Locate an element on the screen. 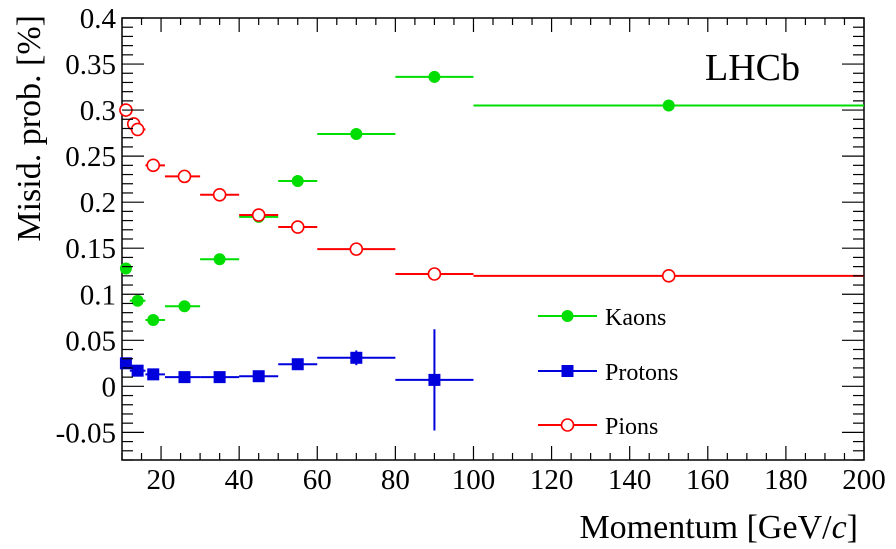  x-axis-title-suffix: ] is located at coordinates (852, 527).